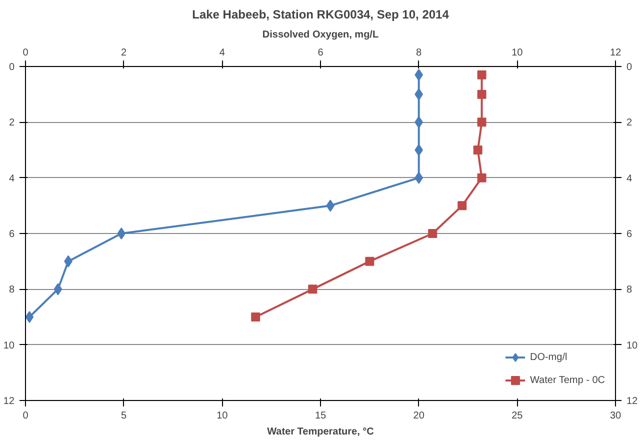  What do you see at coordinates (124, 416) in the screenshot?
I see `x-tick-label: 5` at bounding box center [124, 416].